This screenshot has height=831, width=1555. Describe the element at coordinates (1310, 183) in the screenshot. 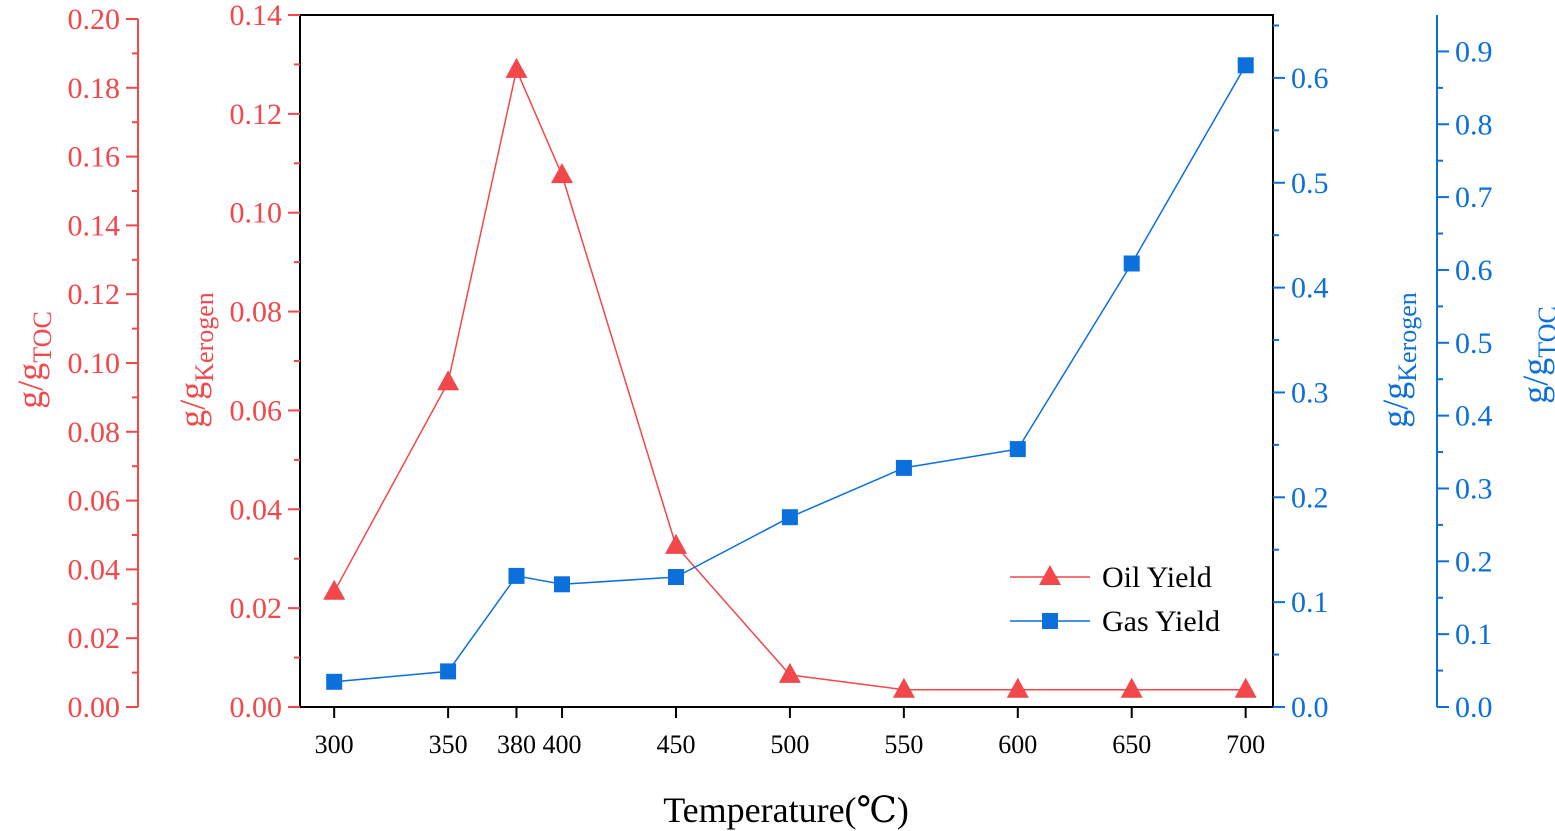

I see `right-inner-y-axis-tick-label: 0.5` at that location.